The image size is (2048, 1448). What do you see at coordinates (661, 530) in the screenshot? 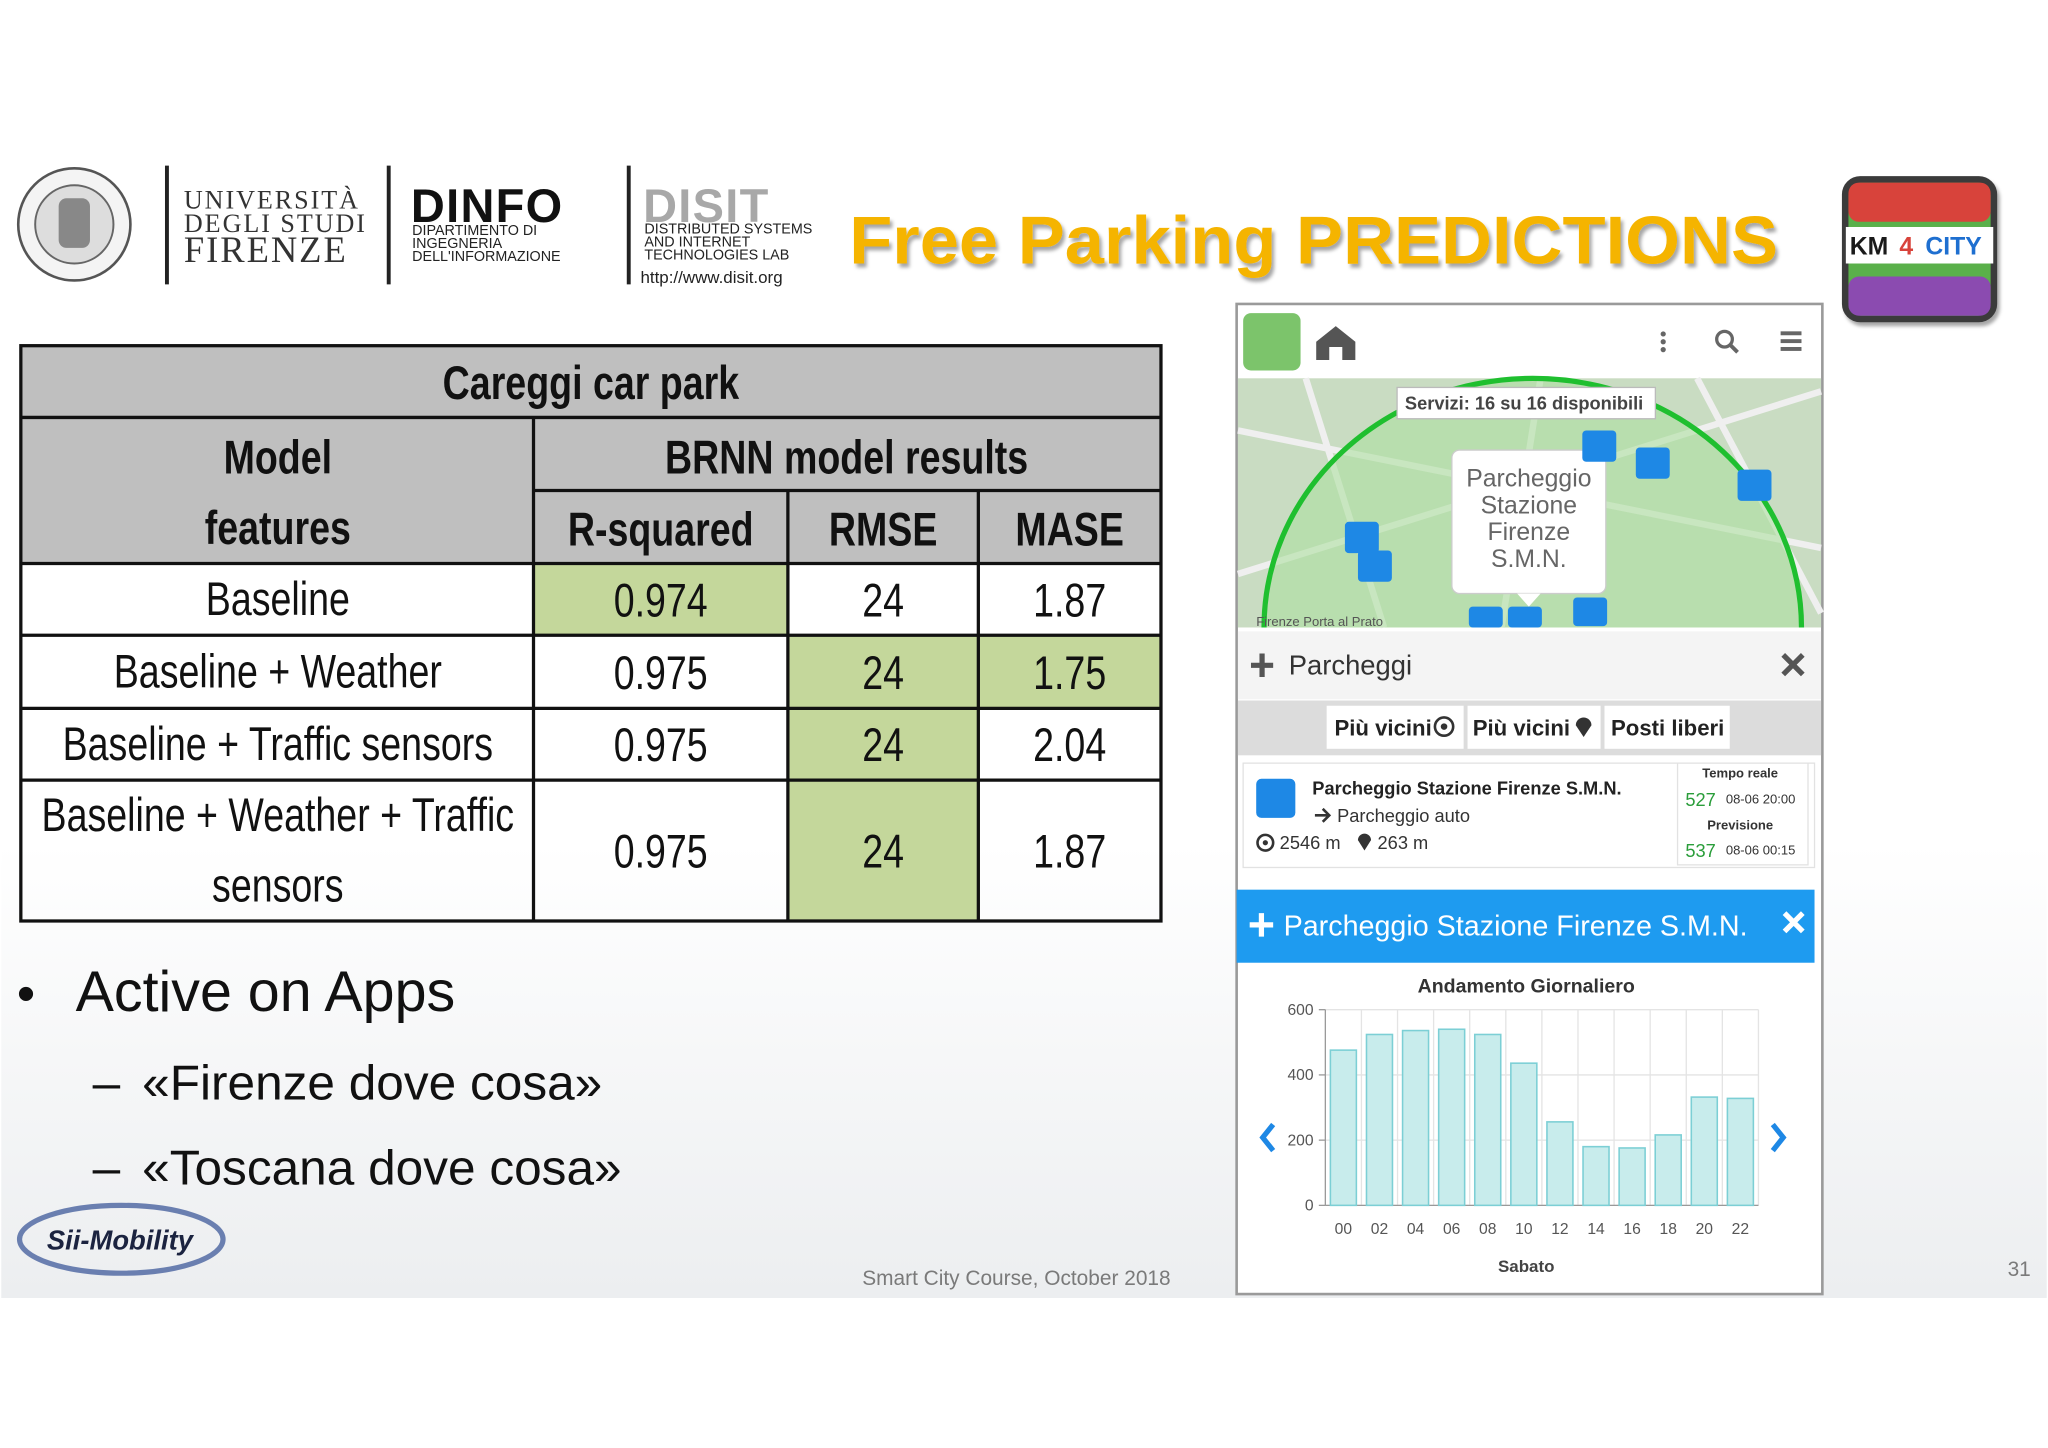
I see `column-header: R-squared` at bounding box center [661, 530].